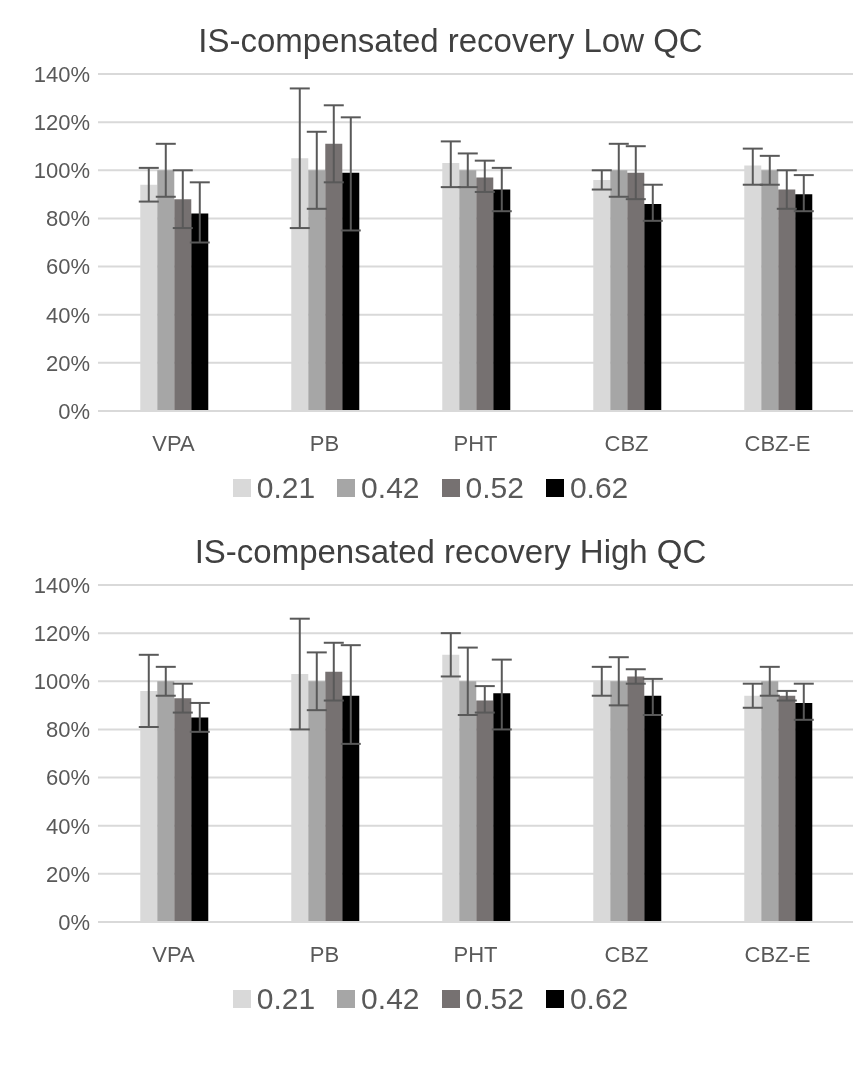 The width and height of the screenshot is (861, 1081). What do you see at coordinates (450, 551) in the screenshot?
I see `chart-title: IS-compensated recovery High QC` at bounding box center [450, 551].